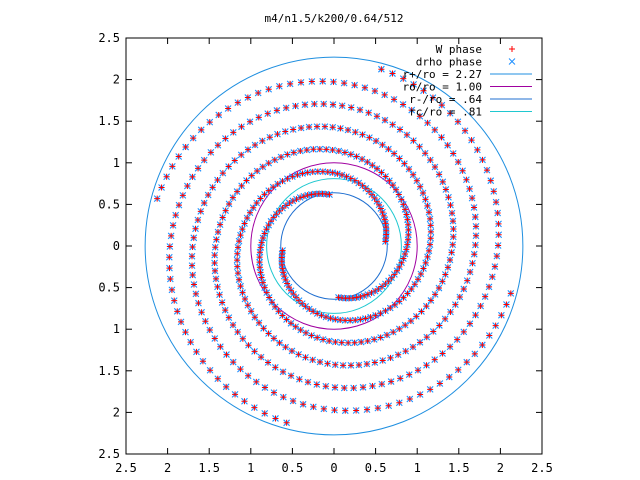  I want to click on x-tick-label: 1, so click(417, 468).